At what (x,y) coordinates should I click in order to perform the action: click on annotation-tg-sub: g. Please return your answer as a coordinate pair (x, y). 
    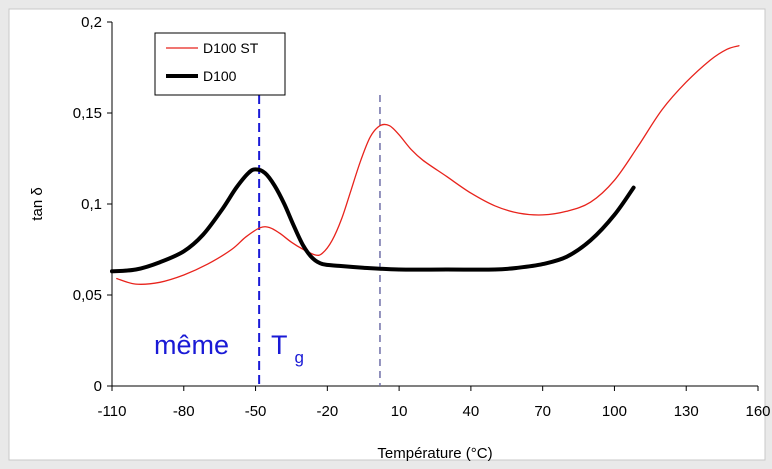
    Looking at the image, I should click on (299, 357).